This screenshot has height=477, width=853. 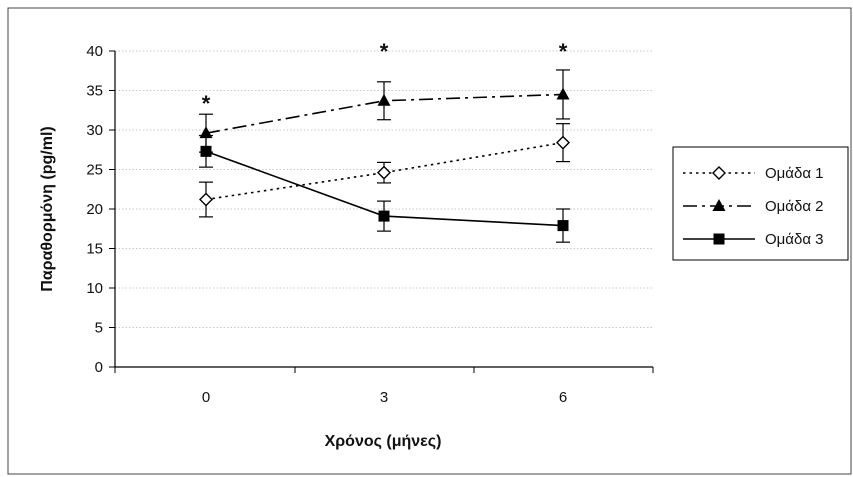 I want to click on y-tick-label: 20, so click(x=94, y=209).